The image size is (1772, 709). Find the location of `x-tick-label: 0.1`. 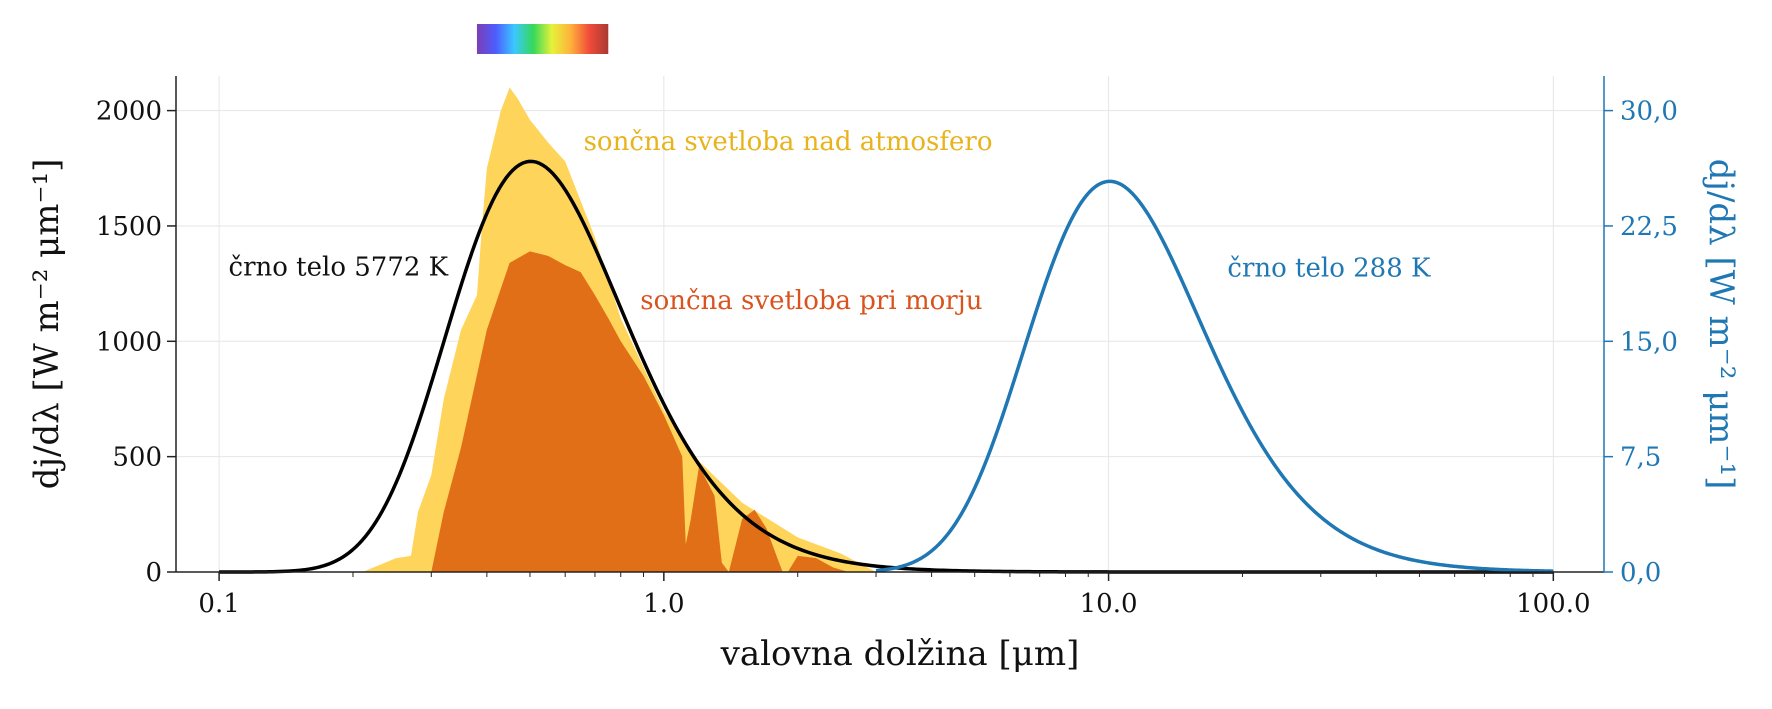

x-tick-label: 0.1 is located at coordinates (218, 604).